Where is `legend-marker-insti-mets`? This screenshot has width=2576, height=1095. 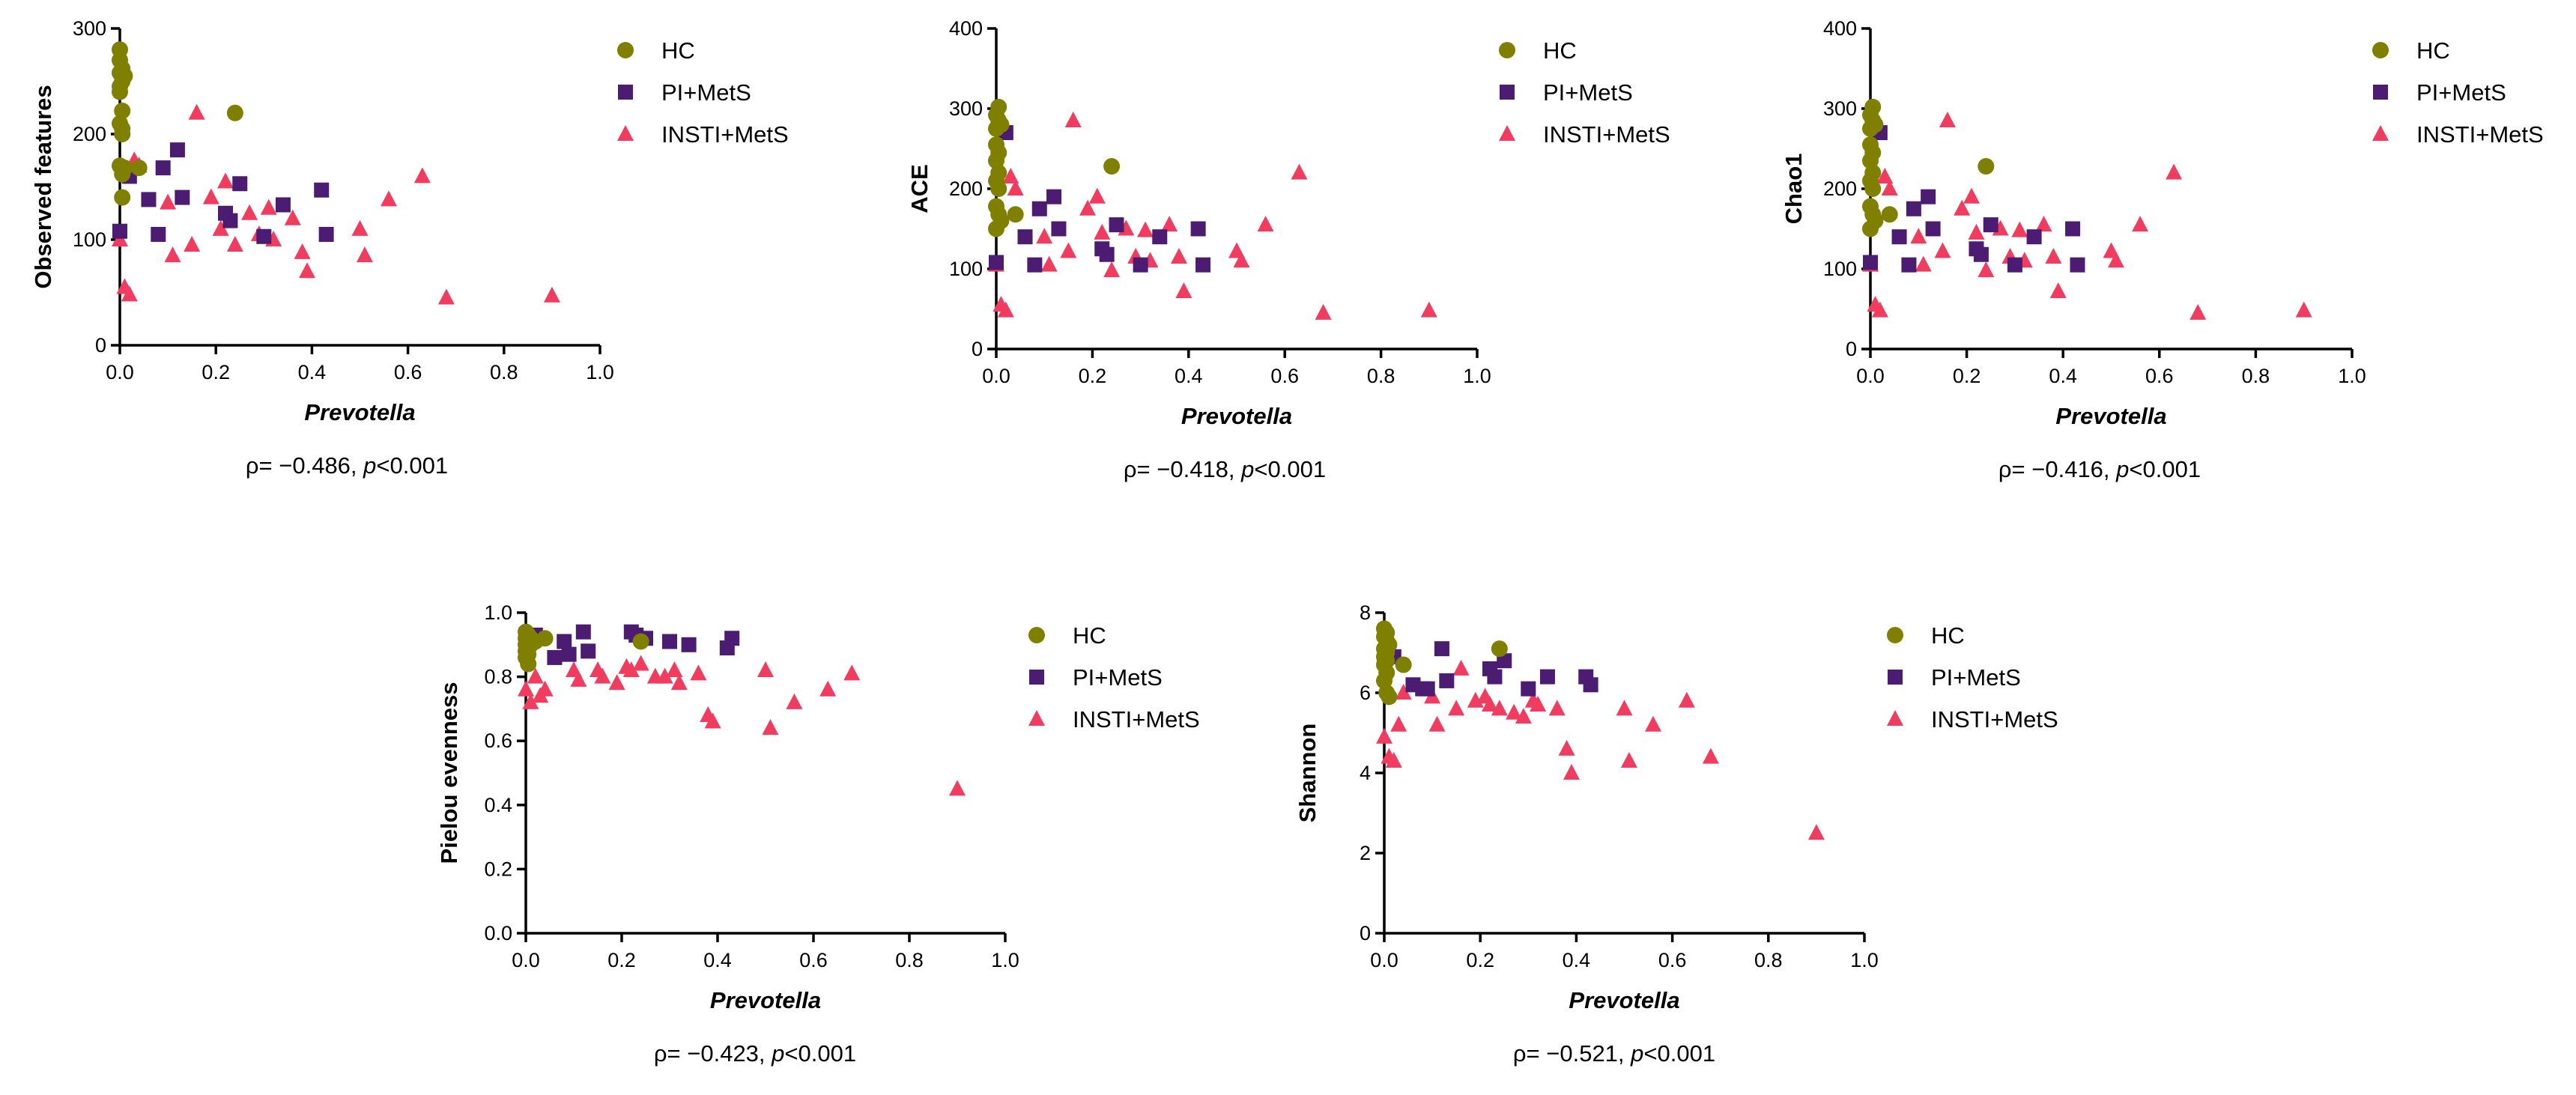
legend-marker-insti-mets is located at coordinates (625, 133).